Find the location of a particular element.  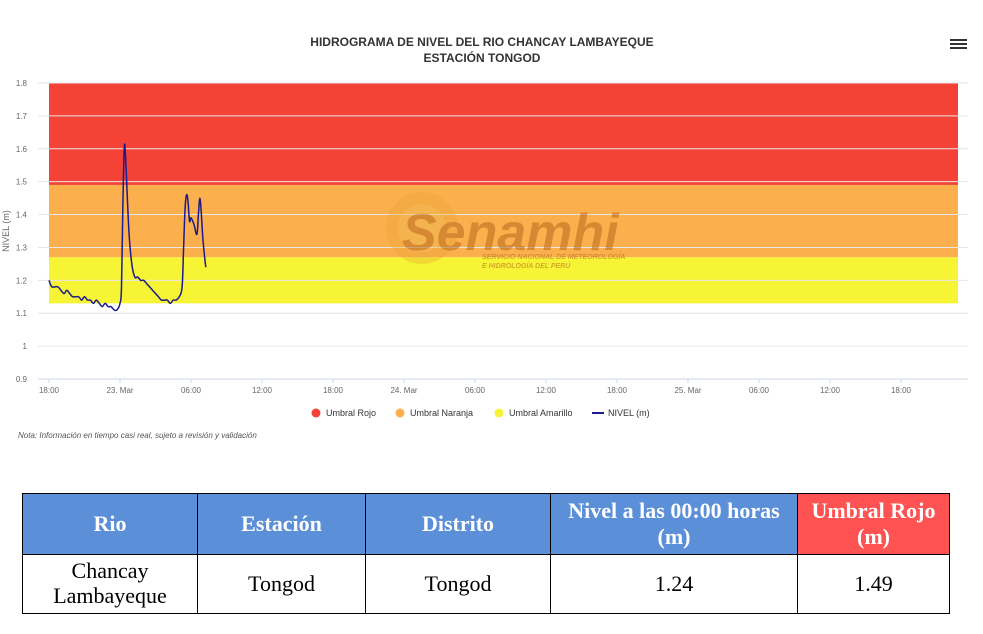

chart-subtitle: ESTACIÓN TONGOD is located at coordinates (482, 57).